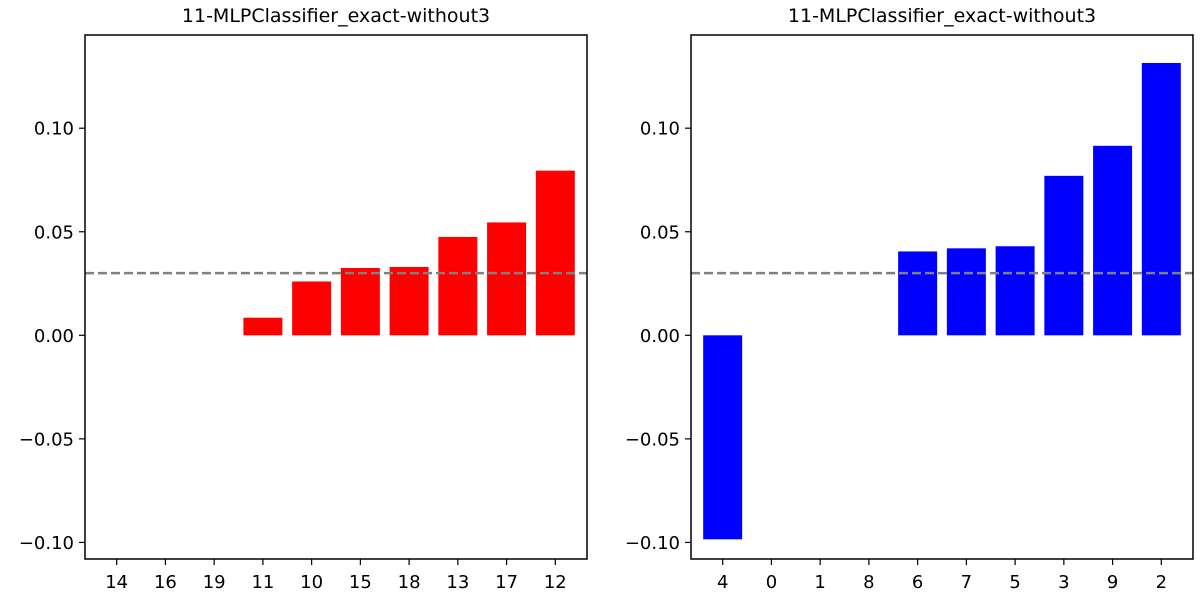  I want to click on x-tick-label: 13, so click(457, 582).